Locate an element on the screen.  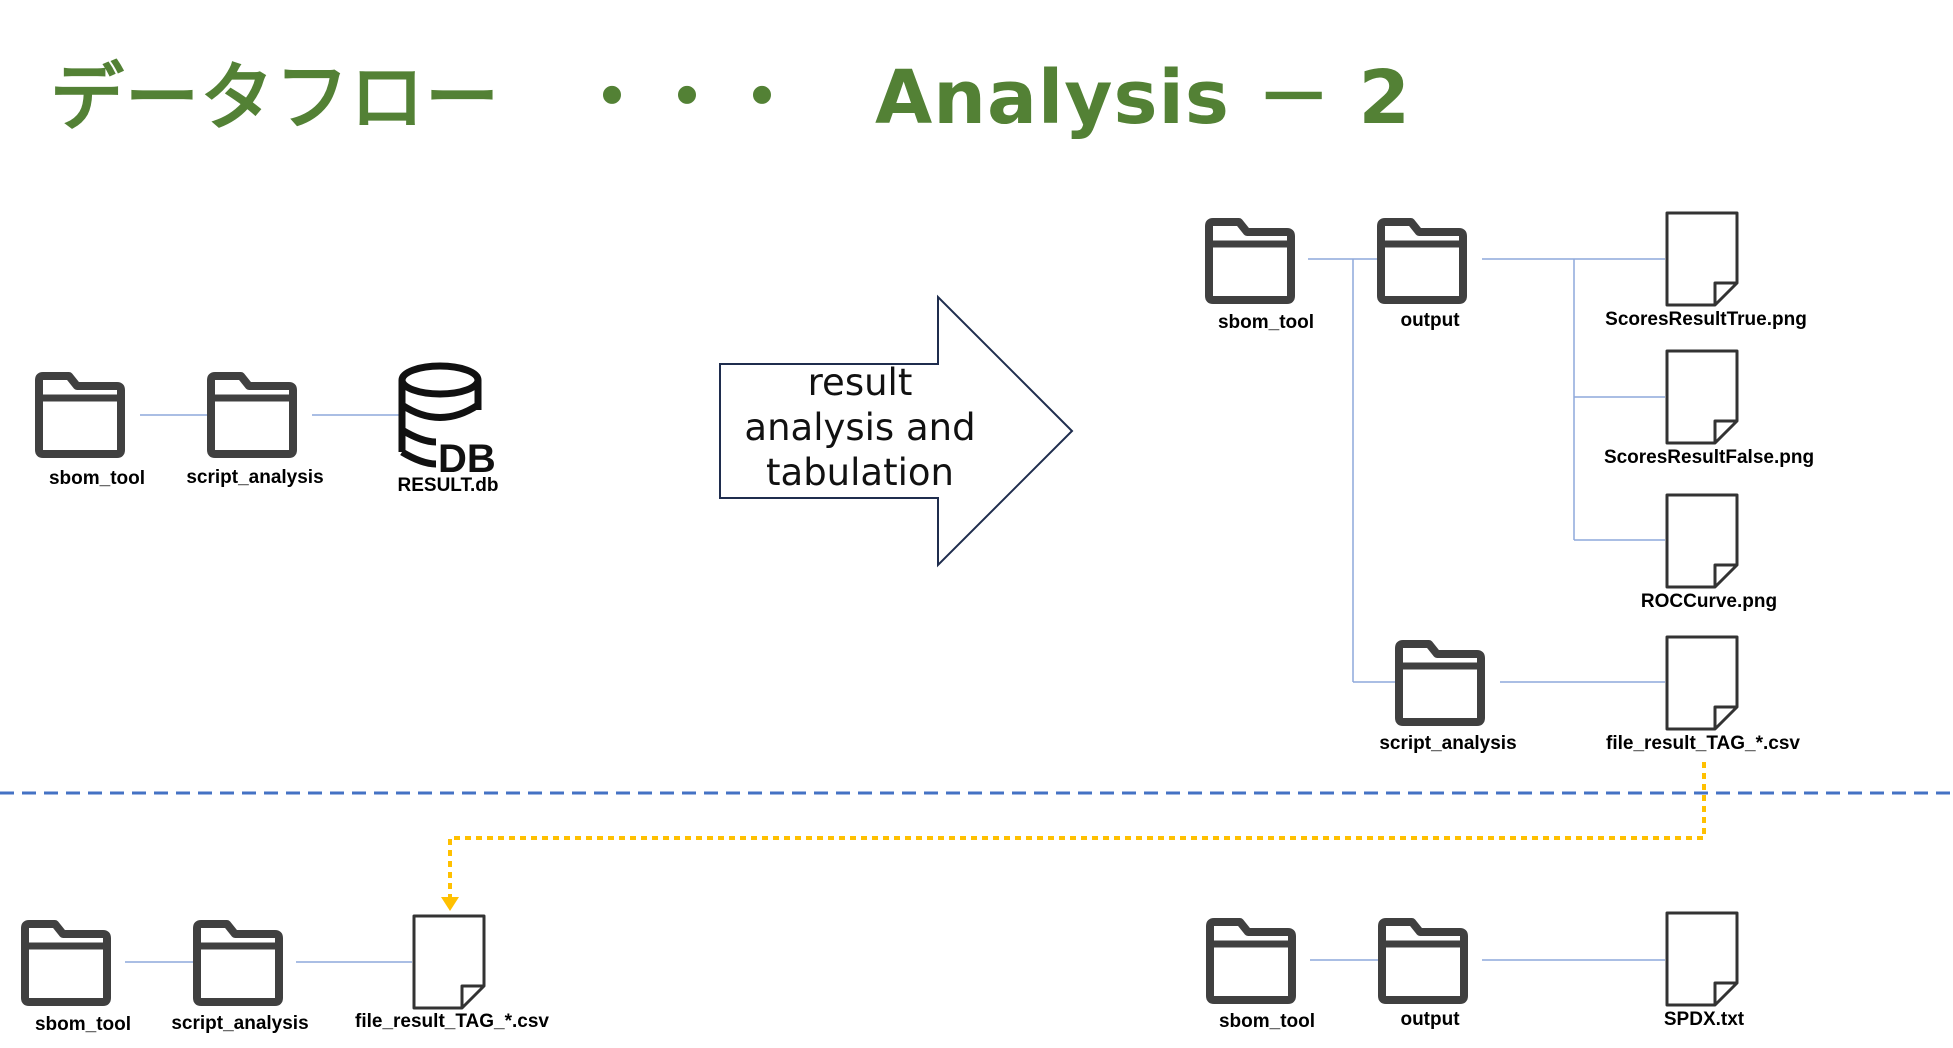
db-icon-text: DB is located at coordinates (467, 459).